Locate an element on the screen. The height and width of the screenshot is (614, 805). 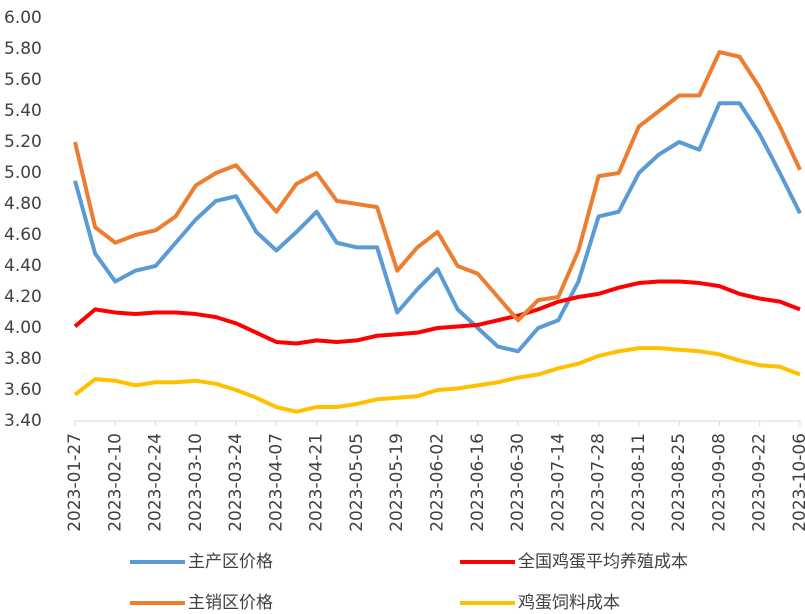
legend-label: 鸡蛋饲料成本 is located at coordinates (569, 603).